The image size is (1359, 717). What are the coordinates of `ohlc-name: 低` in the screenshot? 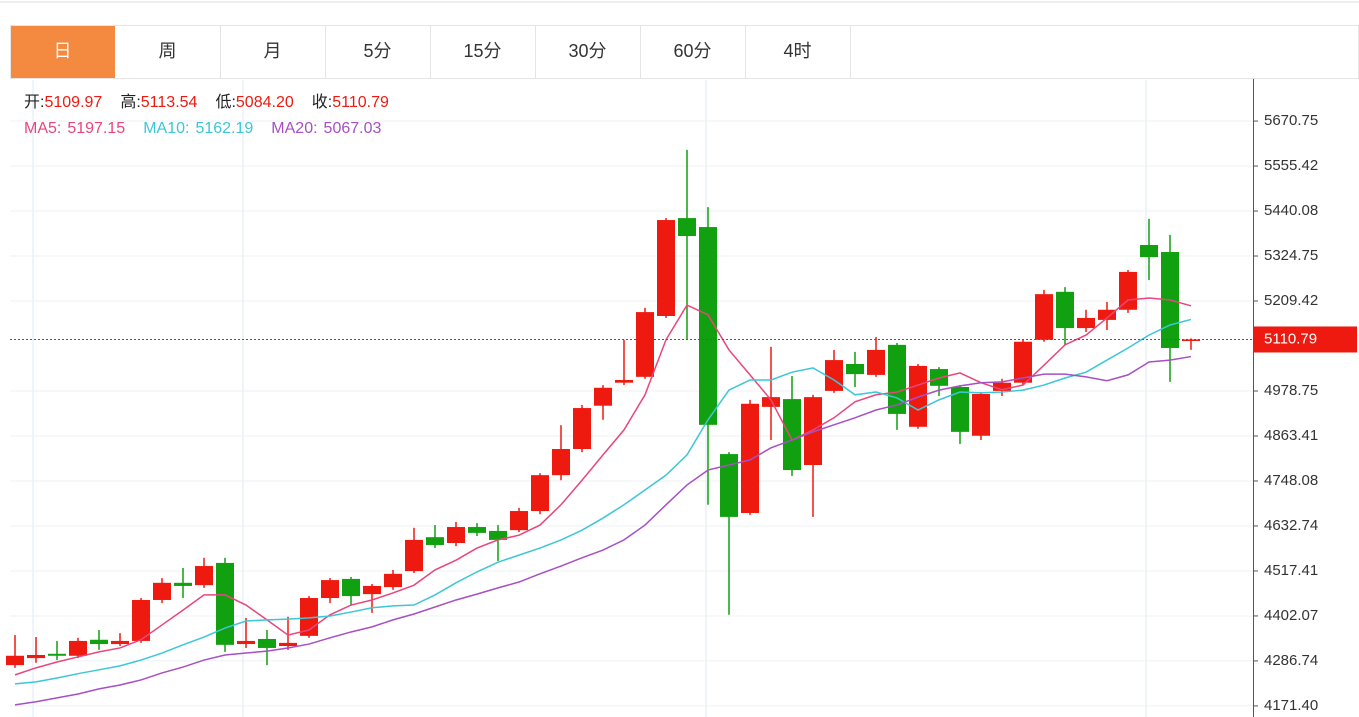 It's located at (223, 102).